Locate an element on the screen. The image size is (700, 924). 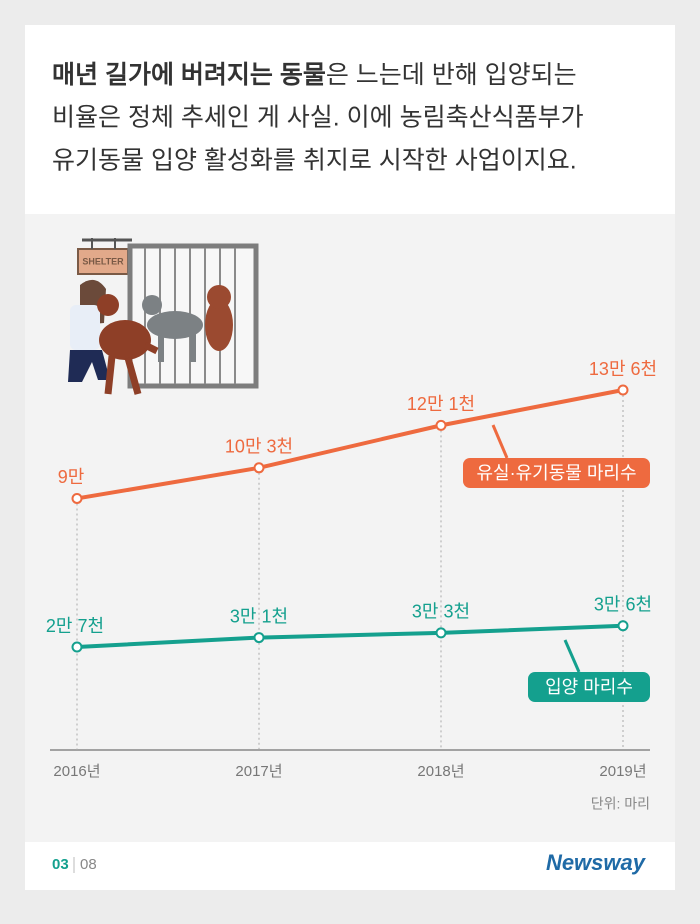
legend-label: 유실·유기동물 마리수 is located at coordinates (556, 473).